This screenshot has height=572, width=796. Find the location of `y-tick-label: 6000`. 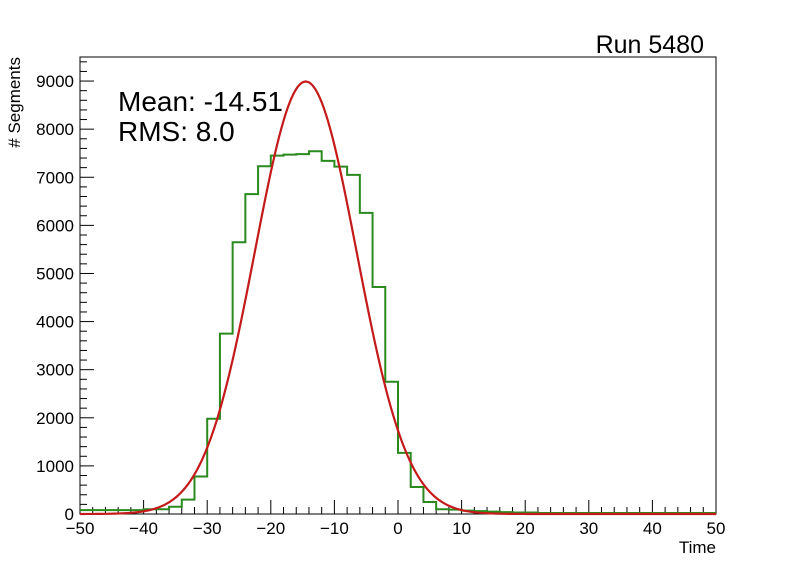

y-tick-label: 6000 is located at coordinates (55, 225).